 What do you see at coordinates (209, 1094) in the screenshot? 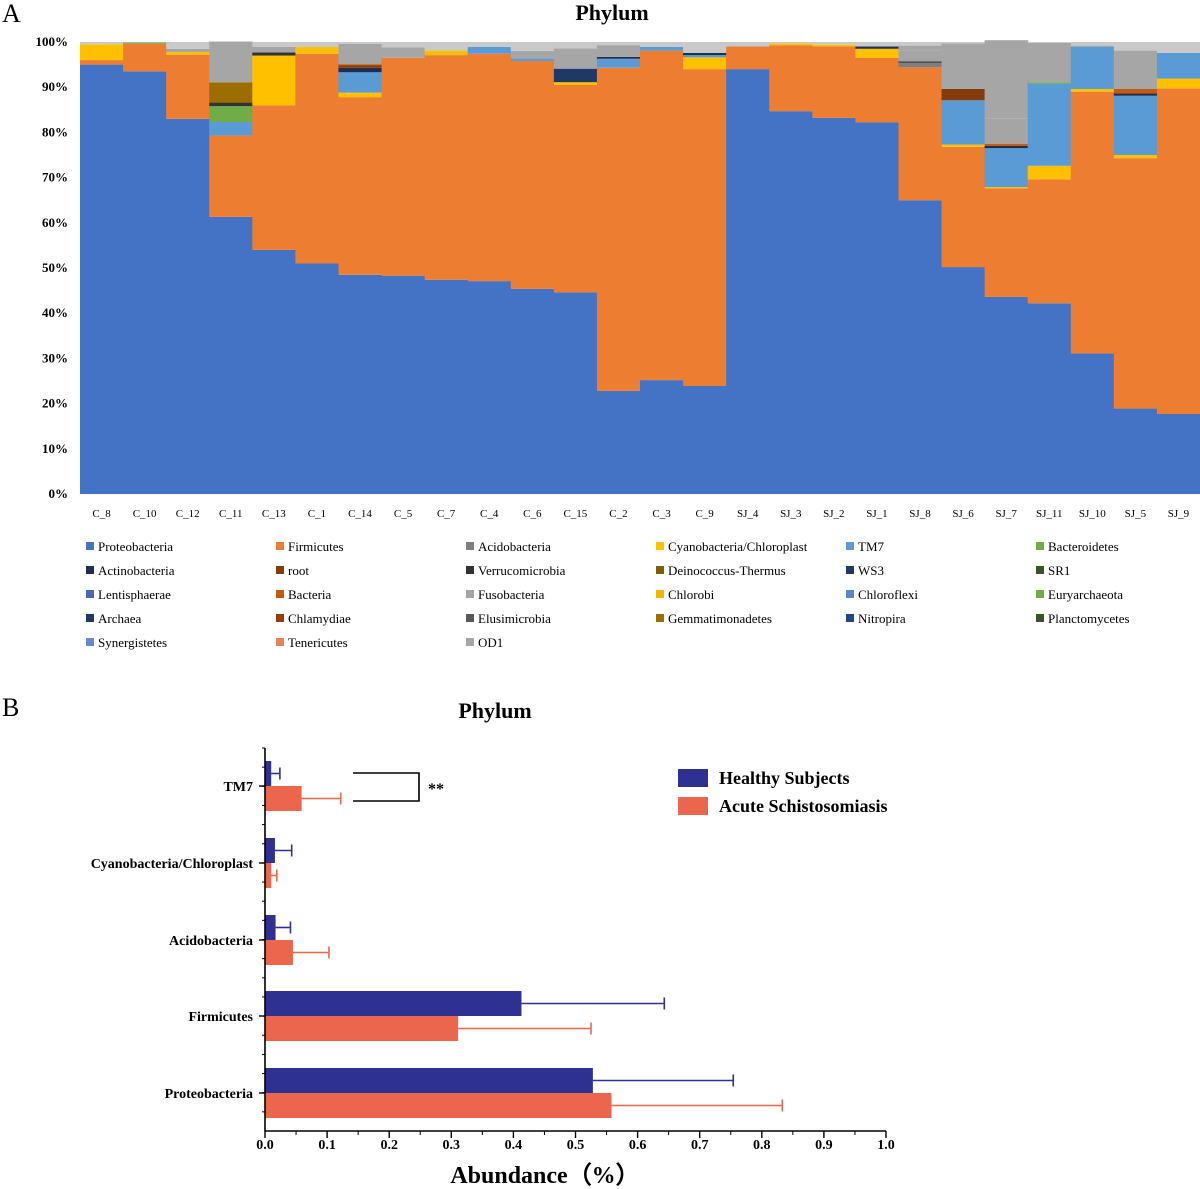
I see `y-tick-label: Proteobacteria` at bounding box center [209, 1094].